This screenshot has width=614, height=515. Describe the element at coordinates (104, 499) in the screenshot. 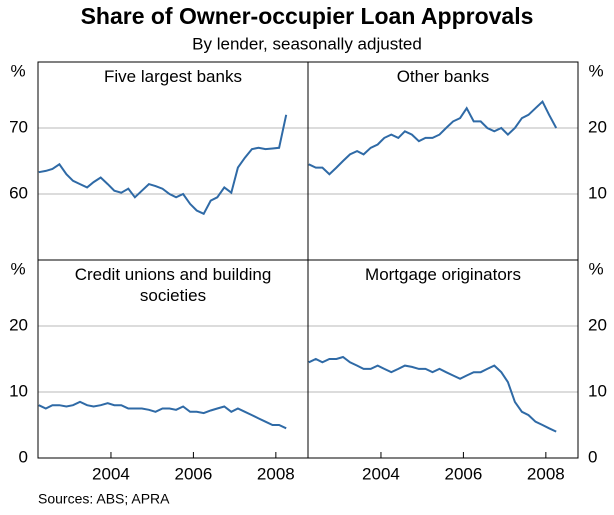

I see `source: Sources: ABS; APRA` at that location.